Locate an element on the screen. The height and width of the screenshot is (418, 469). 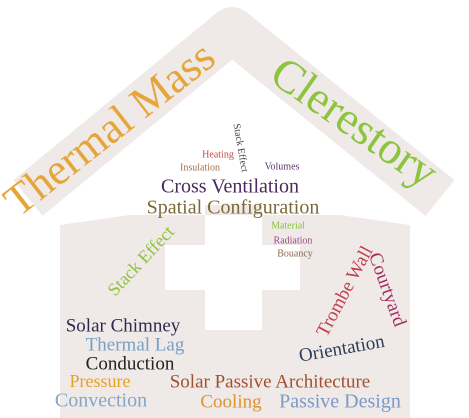
word: Cross Ventilation is located at coordinates (230, 187).